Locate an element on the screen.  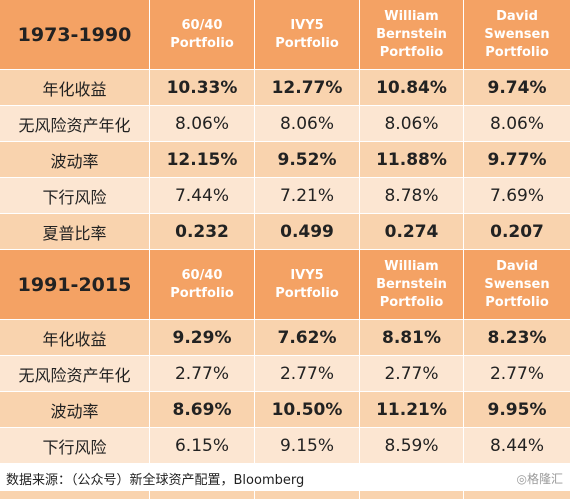
data-source-note: 数据来源：（公众号）新全球资产配置，Bloomberg is located at coordinates (155, 480).